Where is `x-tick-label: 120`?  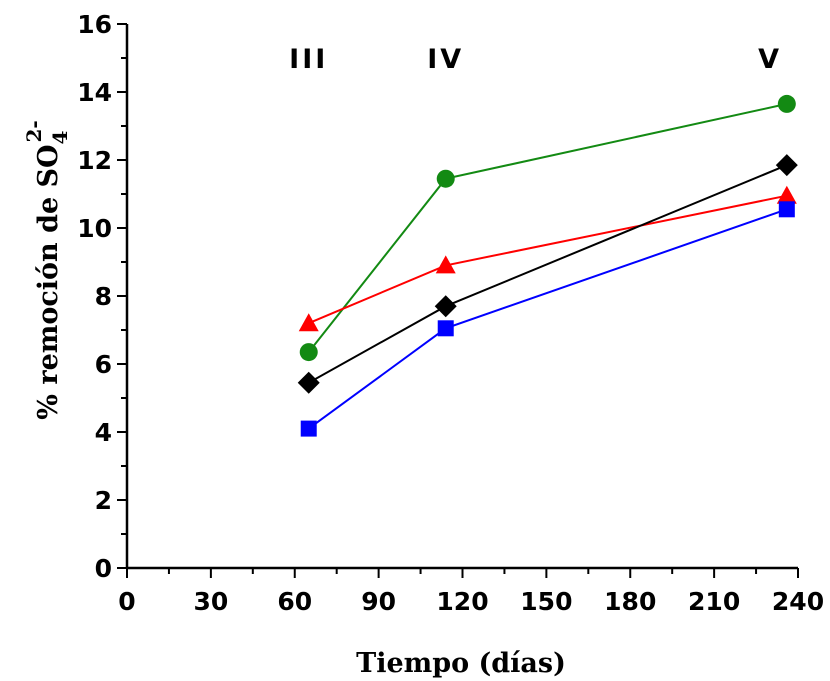
x-tick-label: 120 is located at coordinates (462, 601).